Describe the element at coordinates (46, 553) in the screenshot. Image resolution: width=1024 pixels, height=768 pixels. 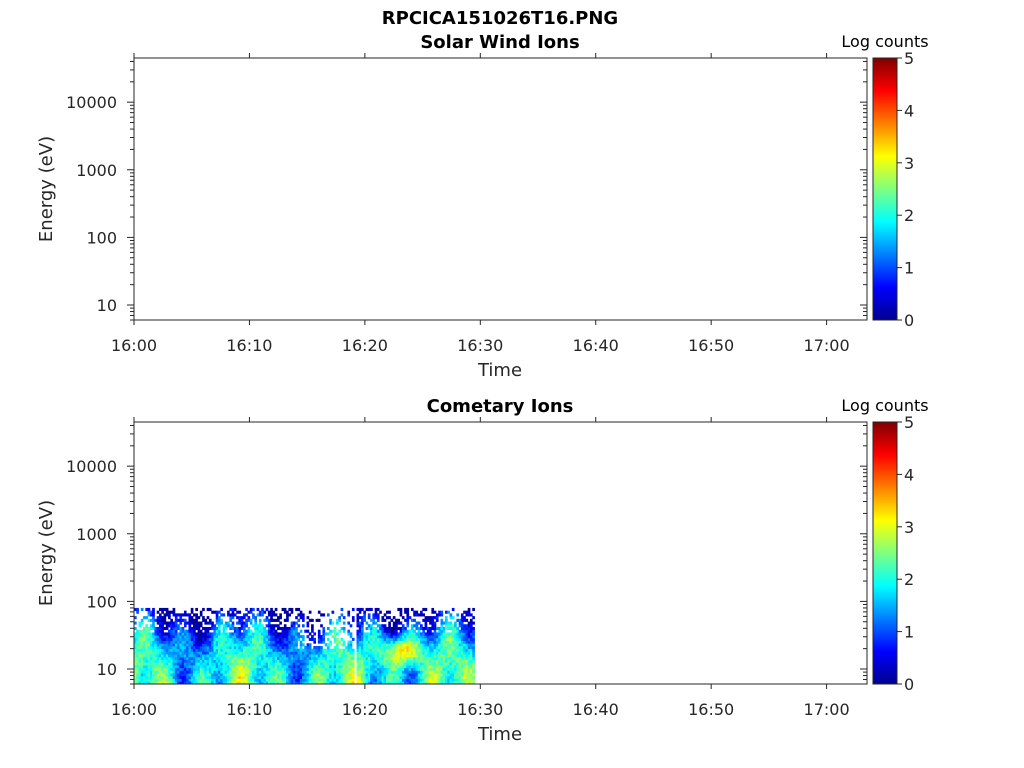
I see `y-axis-label: Energy (eV)` at that location.